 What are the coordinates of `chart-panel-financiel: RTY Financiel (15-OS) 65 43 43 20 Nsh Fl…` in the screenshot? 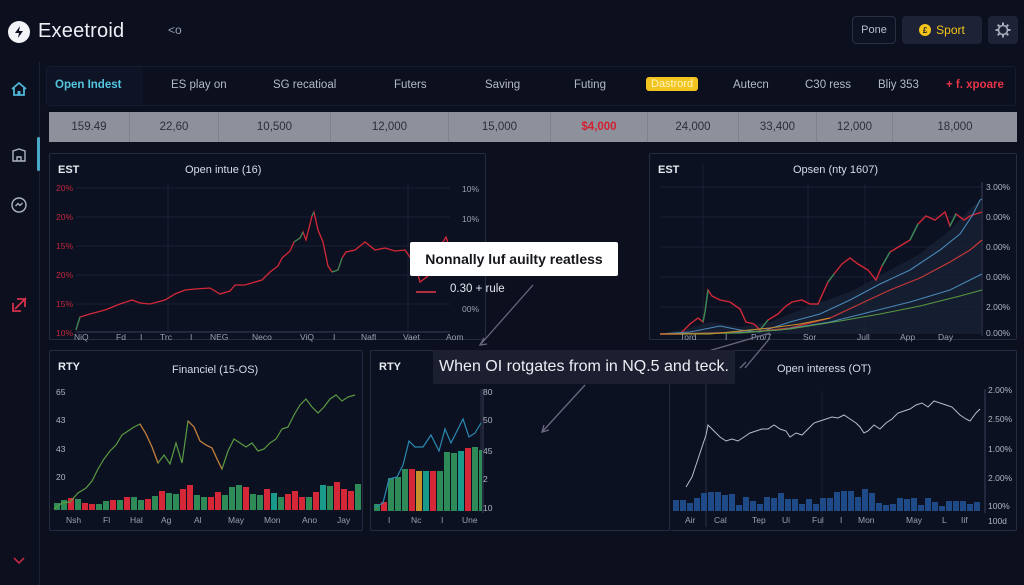 It's located at (206, 440).